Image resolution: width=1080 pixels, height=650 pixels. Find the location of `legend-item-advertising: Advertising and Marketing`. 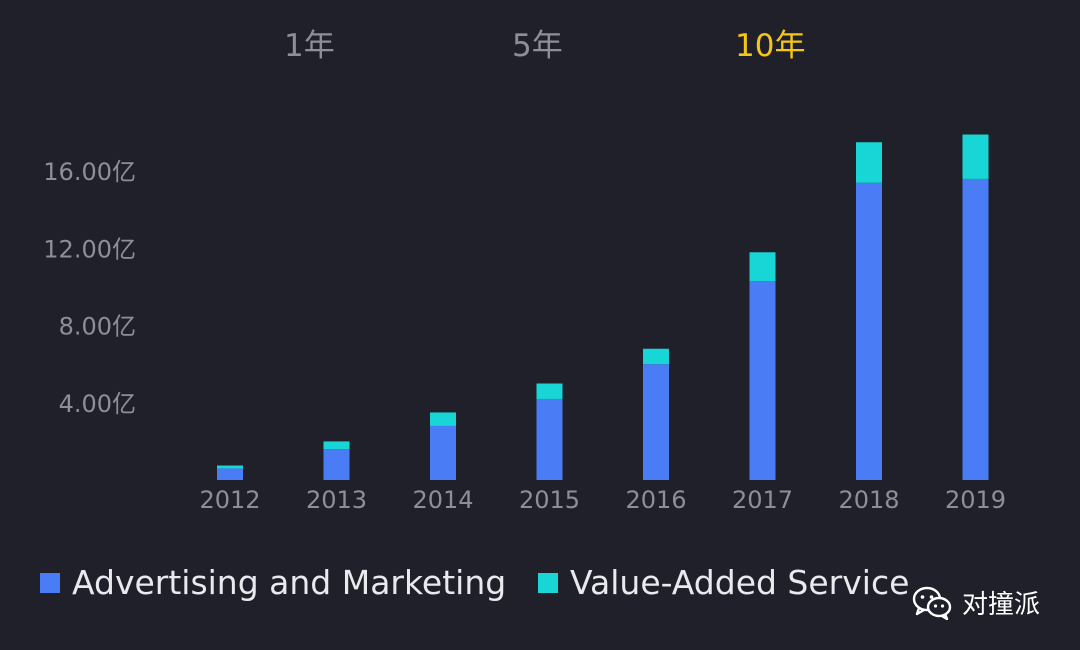

legend-item-advertising: Advertising and Marketing is located at coordinates (273, 582).